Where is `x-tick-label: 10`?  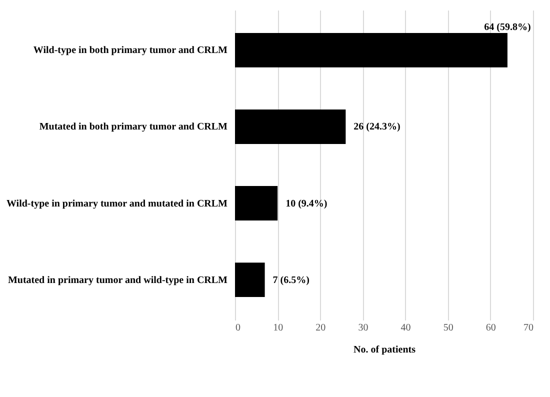 x-tick-label: 10 is located at coordinates (278, 328).